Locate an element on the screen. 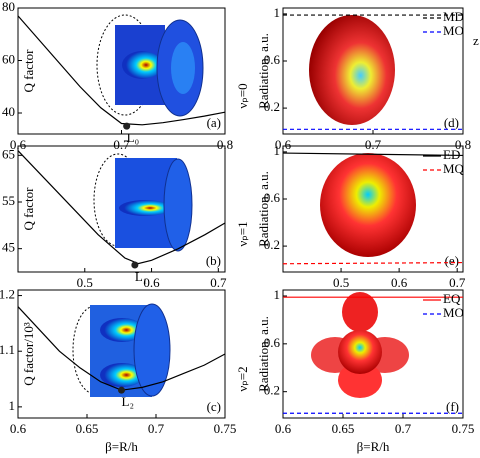 This screenshot has height=458, width=480. legend-label: MD is located at coordinates (453, 16).